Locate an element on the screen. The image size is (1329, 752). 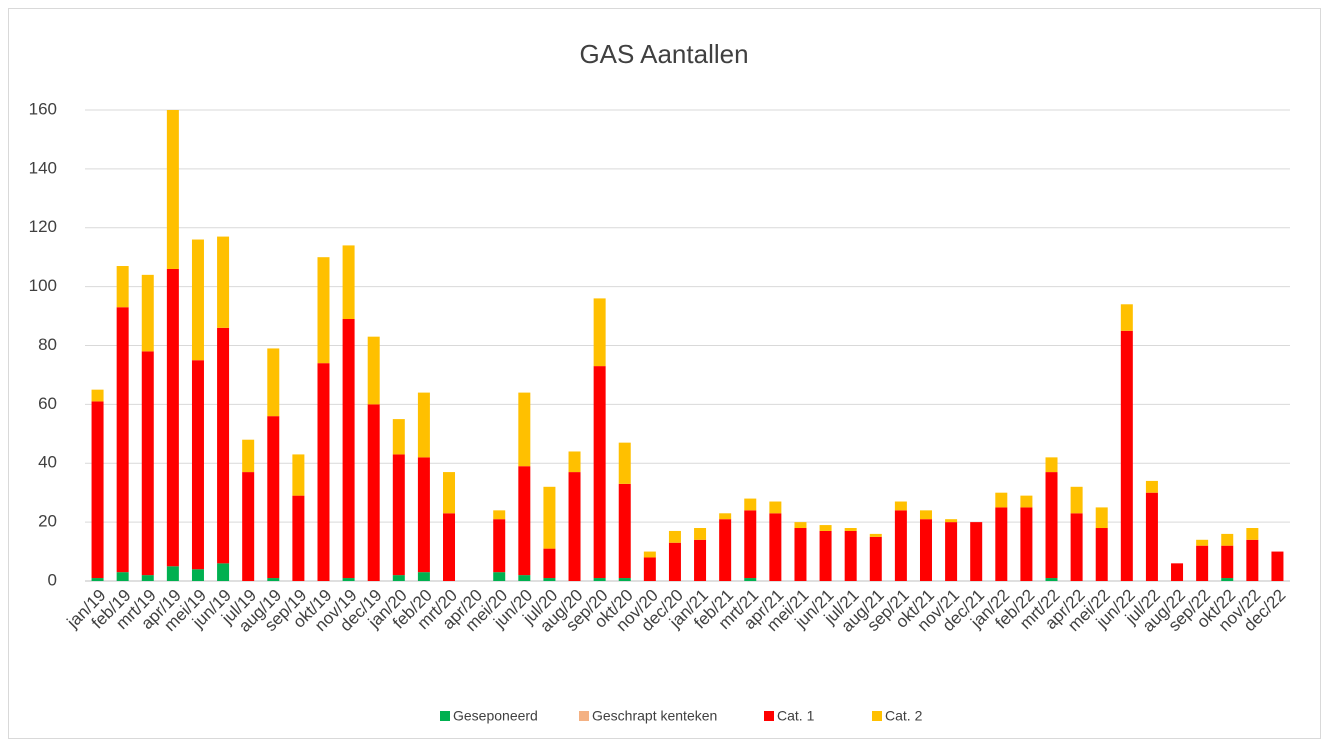
y-tick-label: 100 is located at coordinates (43, 285).